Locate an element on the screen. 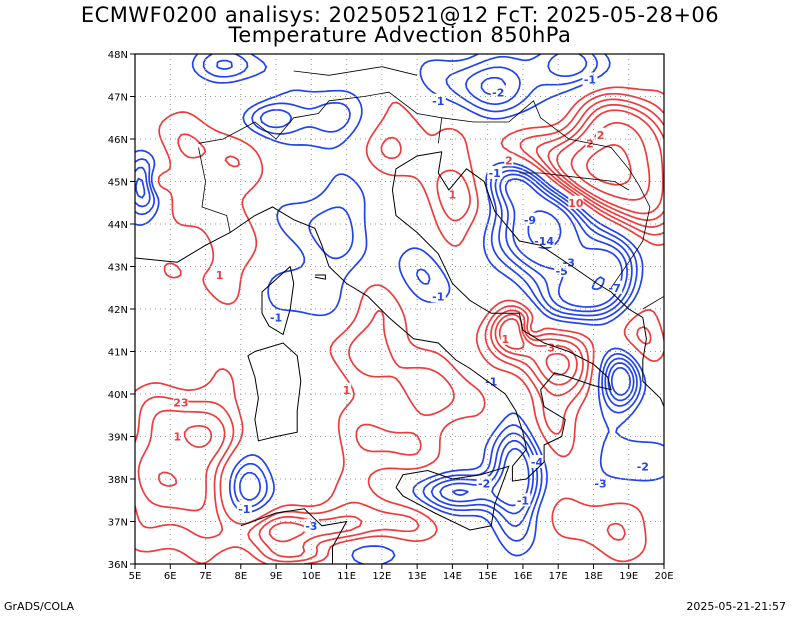  lat-label: 41N is located at coordinates (118, 353).